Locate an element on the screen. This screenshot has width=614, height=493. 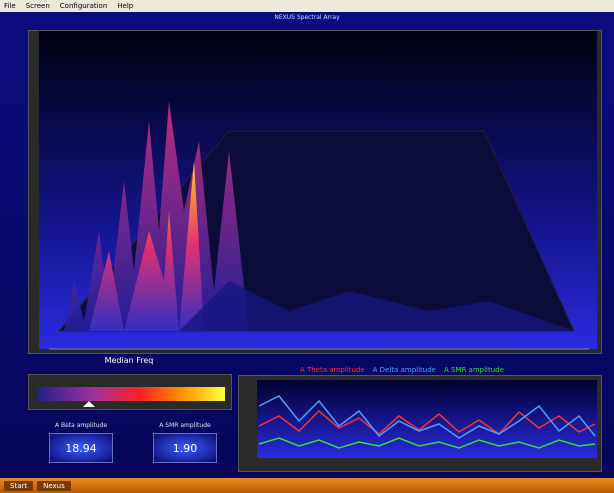
legend-entry: A Delta amplitude is located at coordinates (404, 370).